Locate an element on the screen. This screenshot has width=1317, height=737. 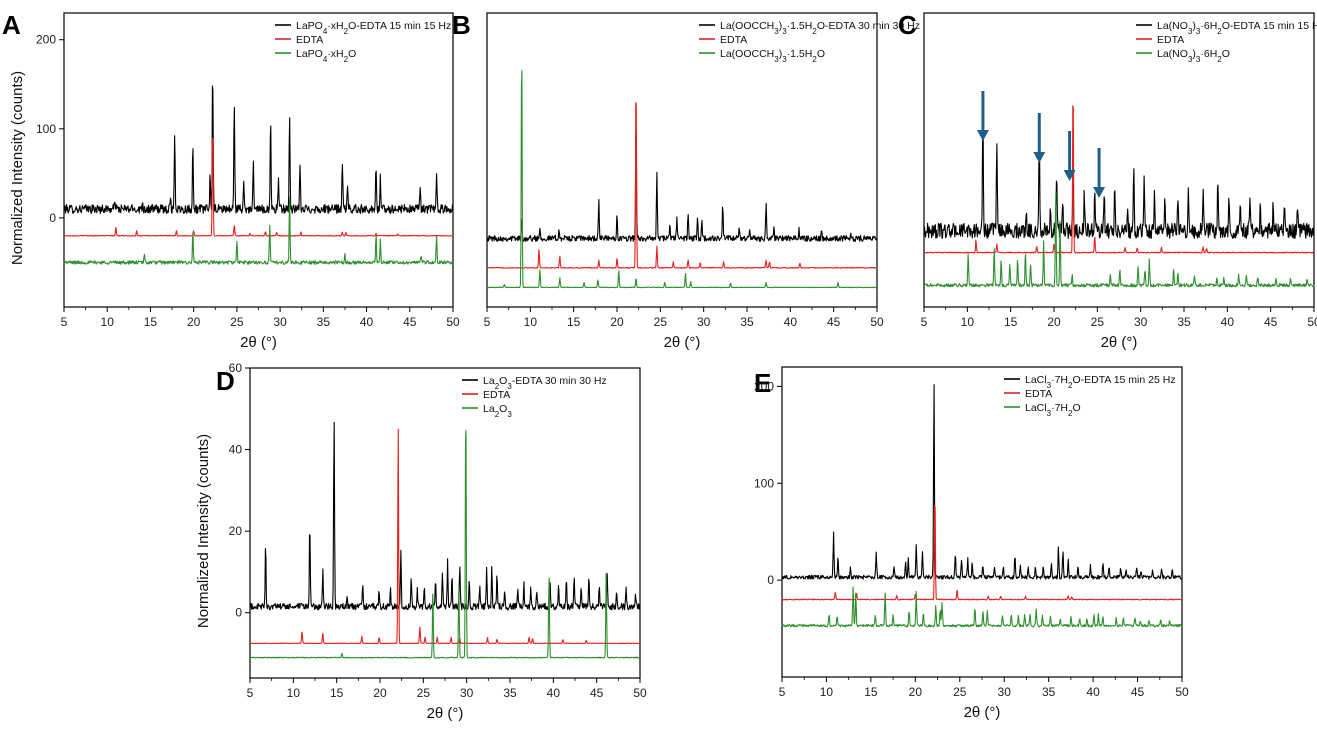
y-axis-label: Normalized Intensity (counts) is located at coordinates (17, 168).